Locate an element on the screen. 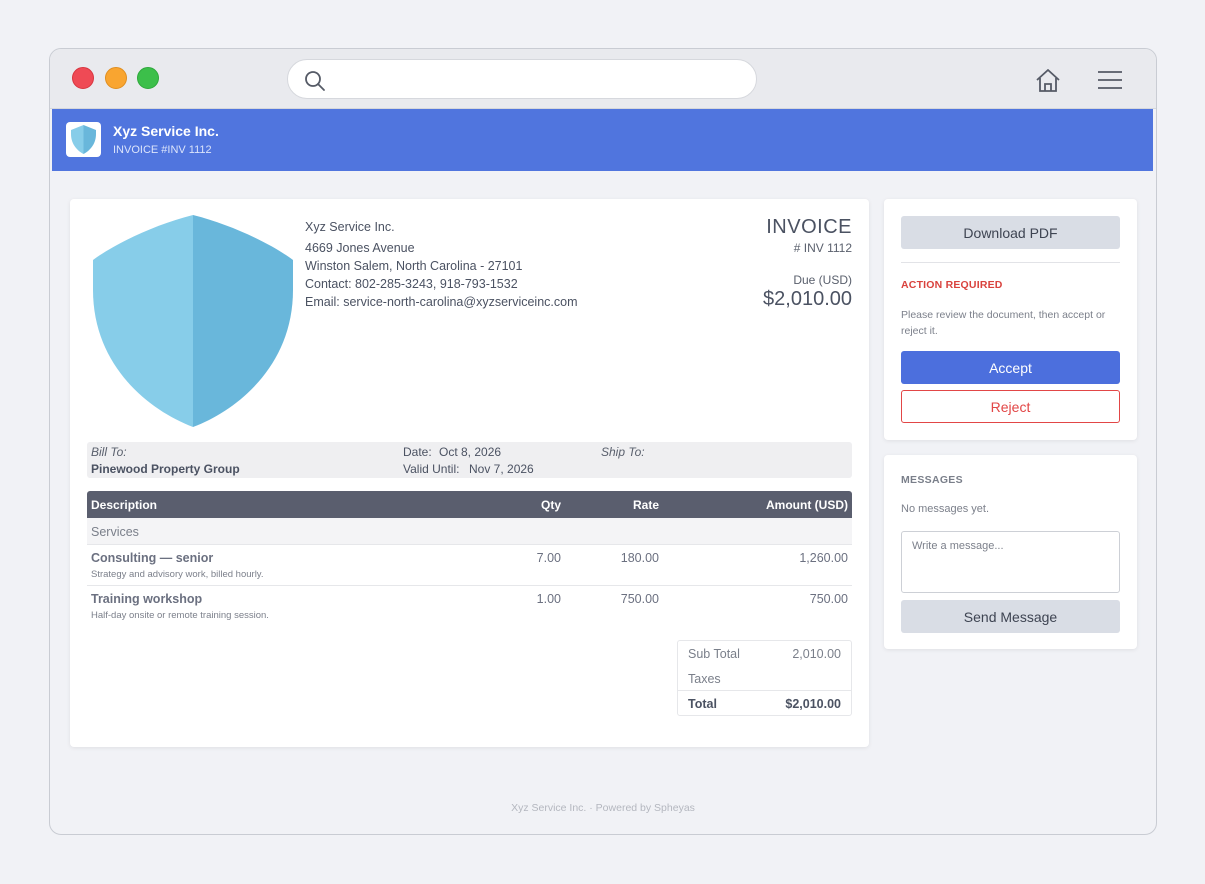  search-icon is located at coordinates (315, 83).